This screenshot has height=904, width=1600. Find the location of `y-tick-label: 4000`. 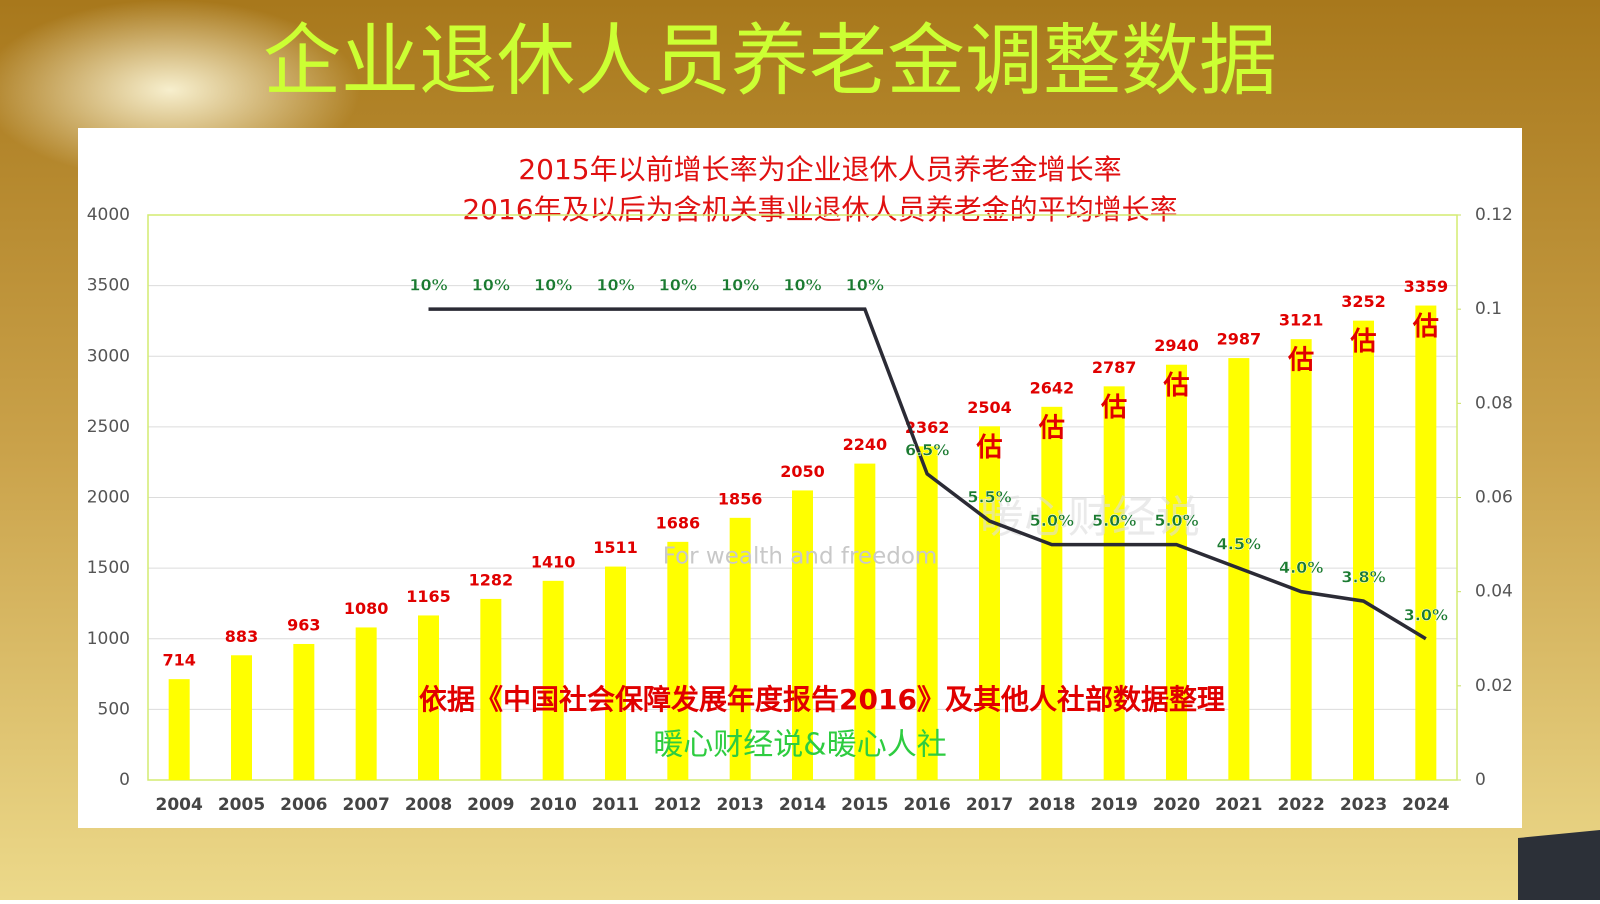

y-tick-label: 4000 is located at coordinates (108, 215).